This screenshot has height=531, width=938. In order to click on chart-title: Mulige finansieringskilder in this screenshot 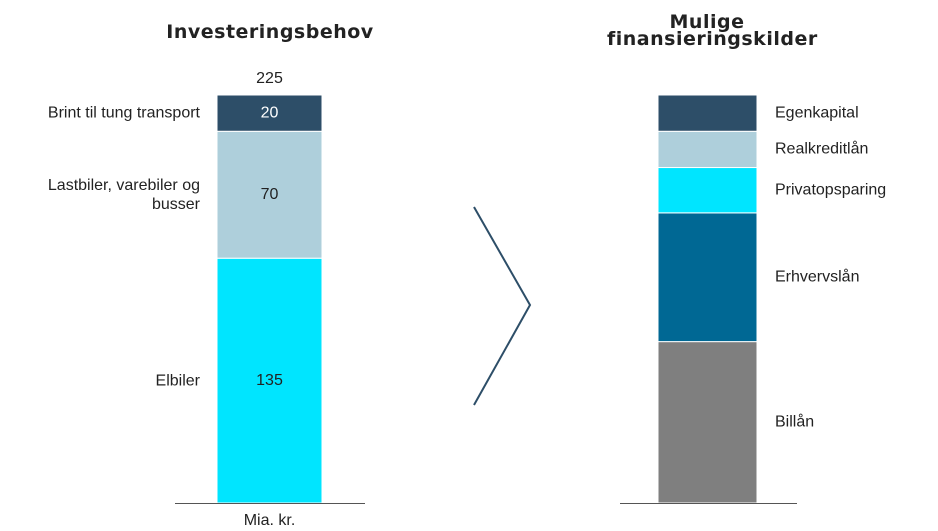, I will do `click(712, 30)`.